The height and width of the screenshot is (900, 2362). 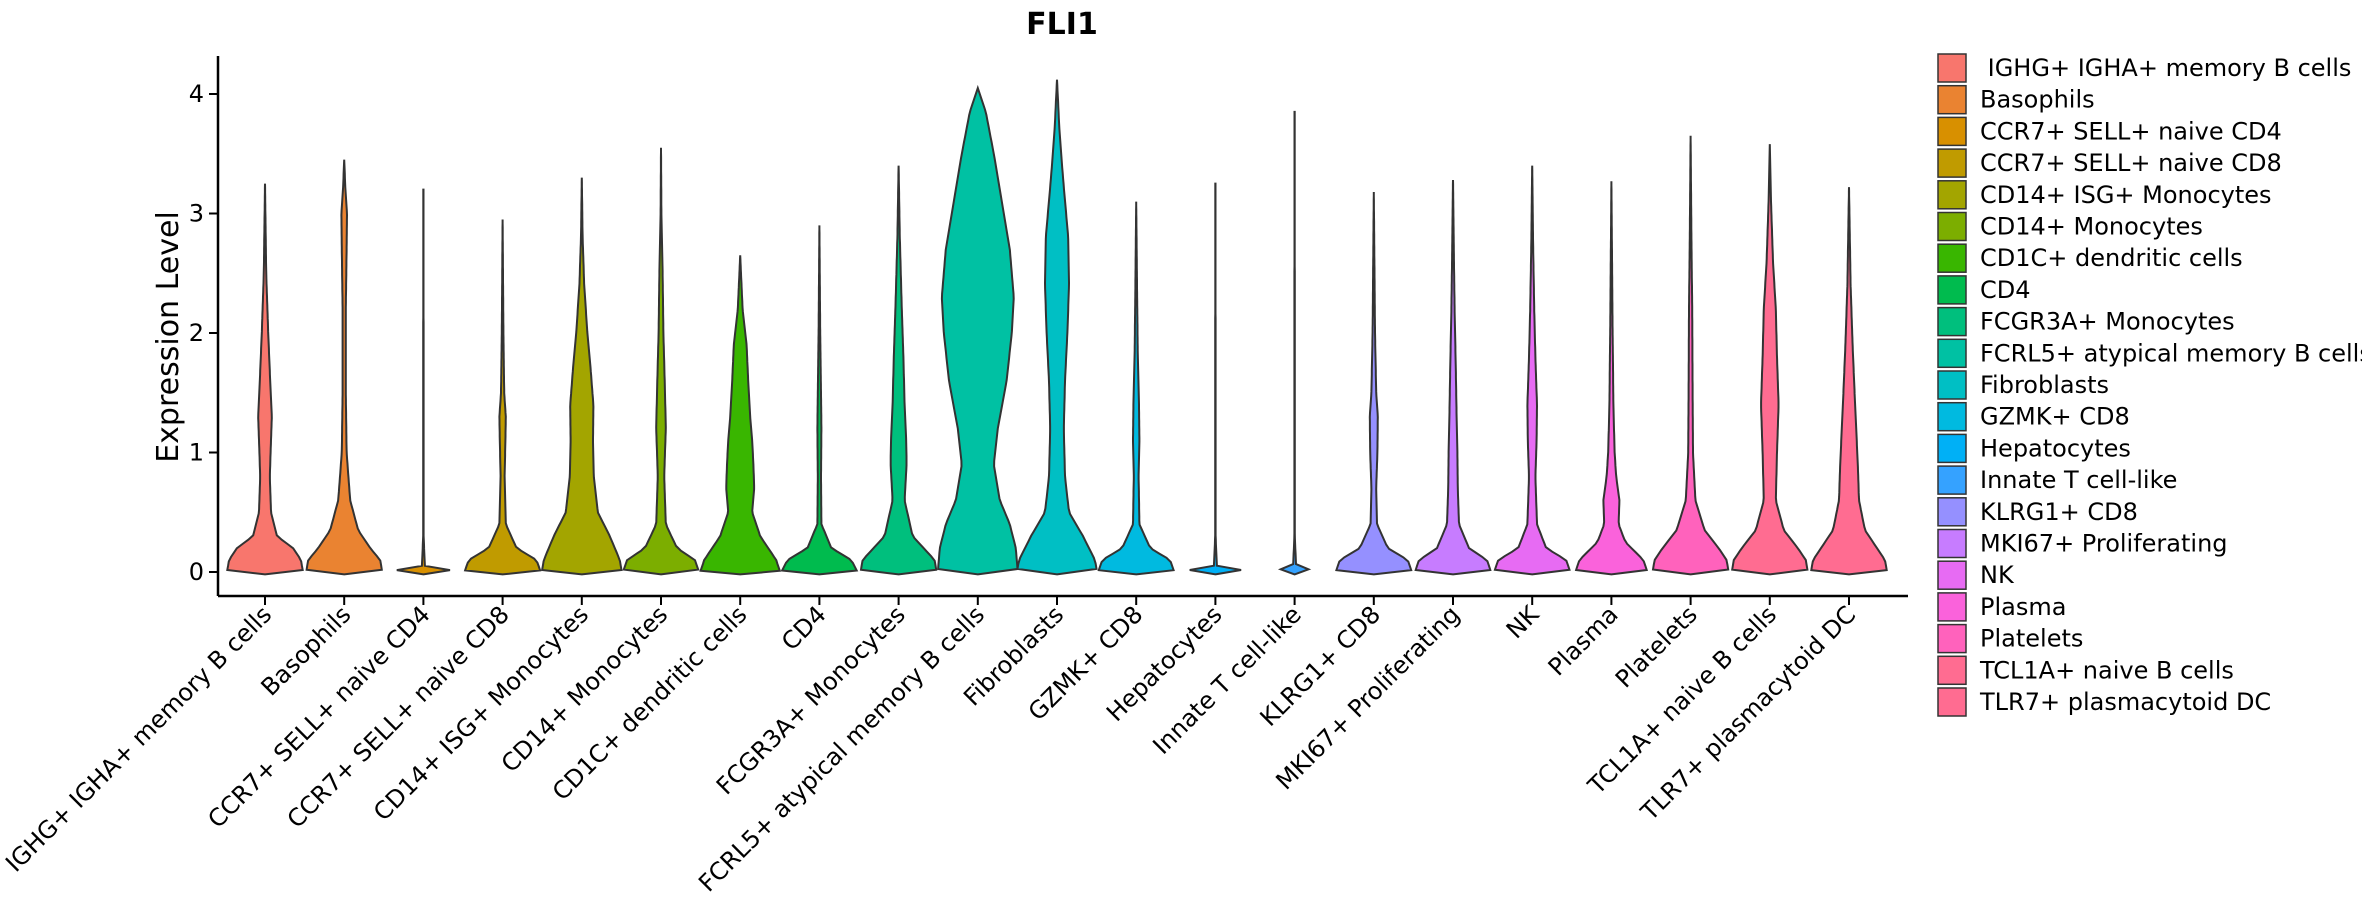 What do you see at coordinates (2091, 227) in the screenshot?
I see `legend-label: CD14+ Monocytes` at bounding box center [2091, 227].